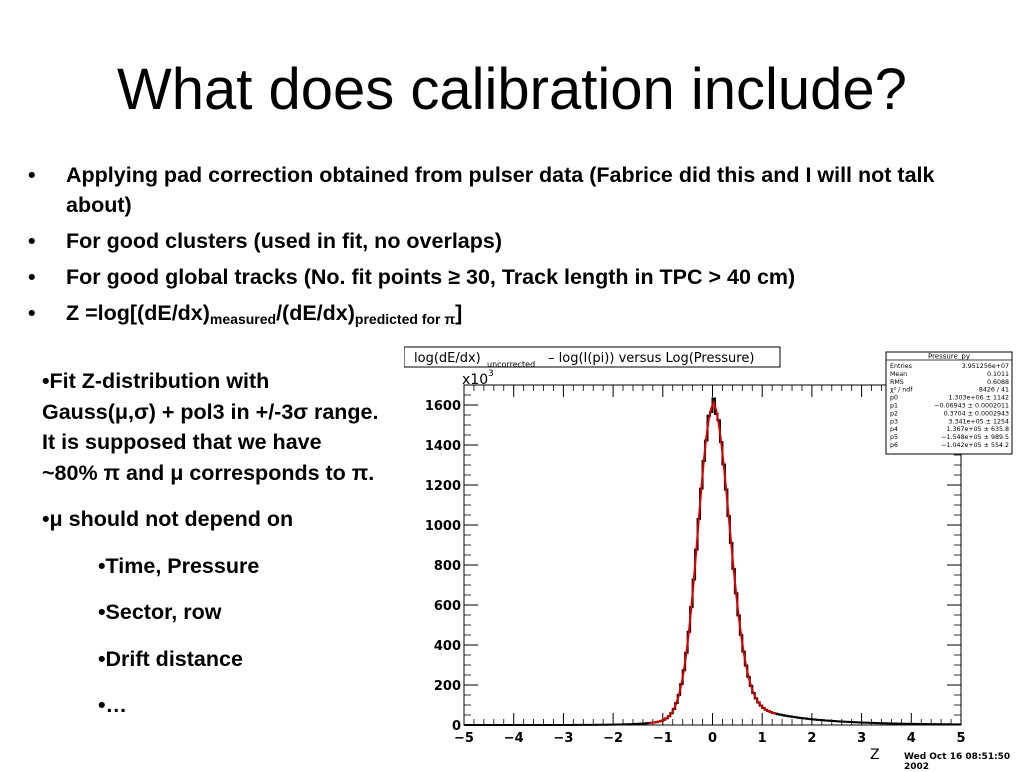  I want to click on x-tick-label: 0, so click(712, 738).